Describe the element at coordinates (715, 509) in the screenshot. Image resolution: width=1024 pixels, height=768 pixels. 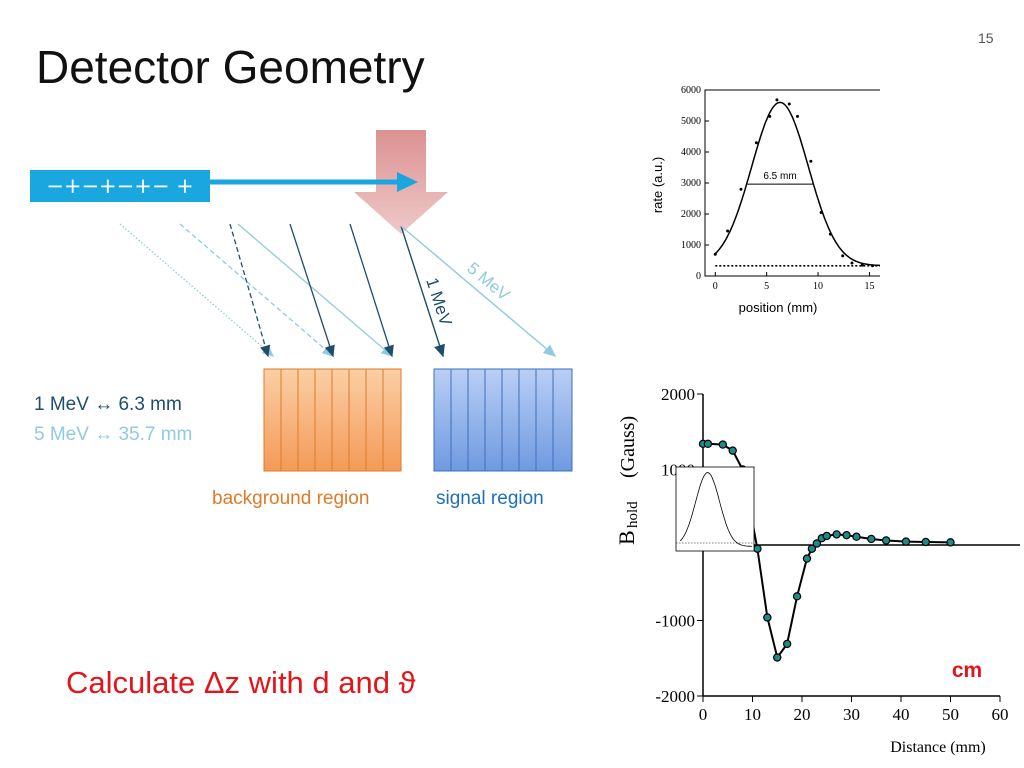
I see `inset-rate-thumbnail` at that location.